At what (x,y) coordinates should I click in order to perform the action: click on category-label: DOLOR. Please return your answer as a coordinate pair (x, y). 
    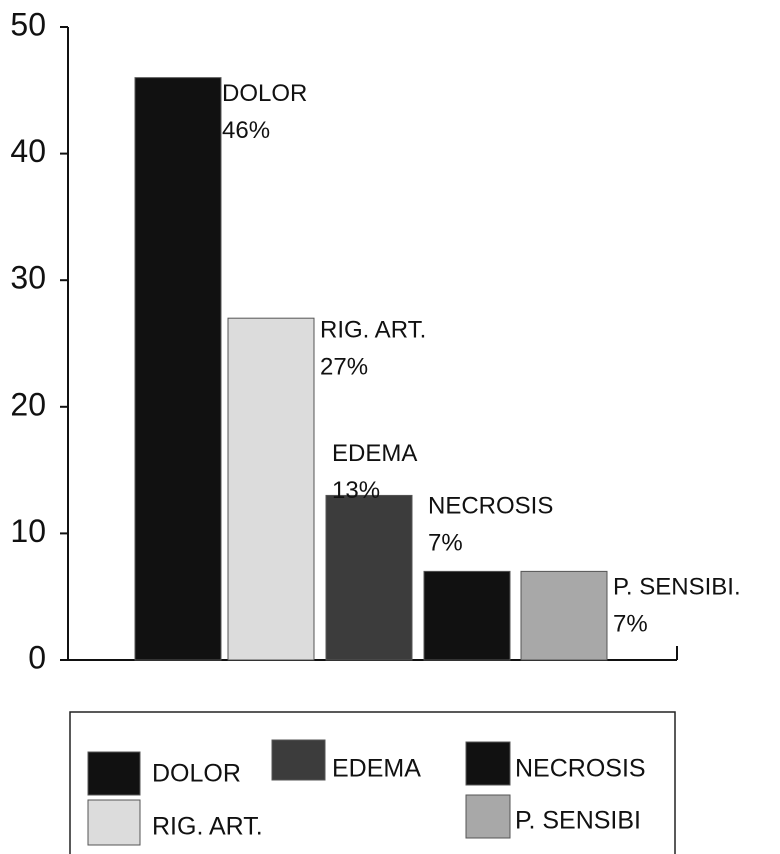
    Looking at the image, I should click on (264, 93).